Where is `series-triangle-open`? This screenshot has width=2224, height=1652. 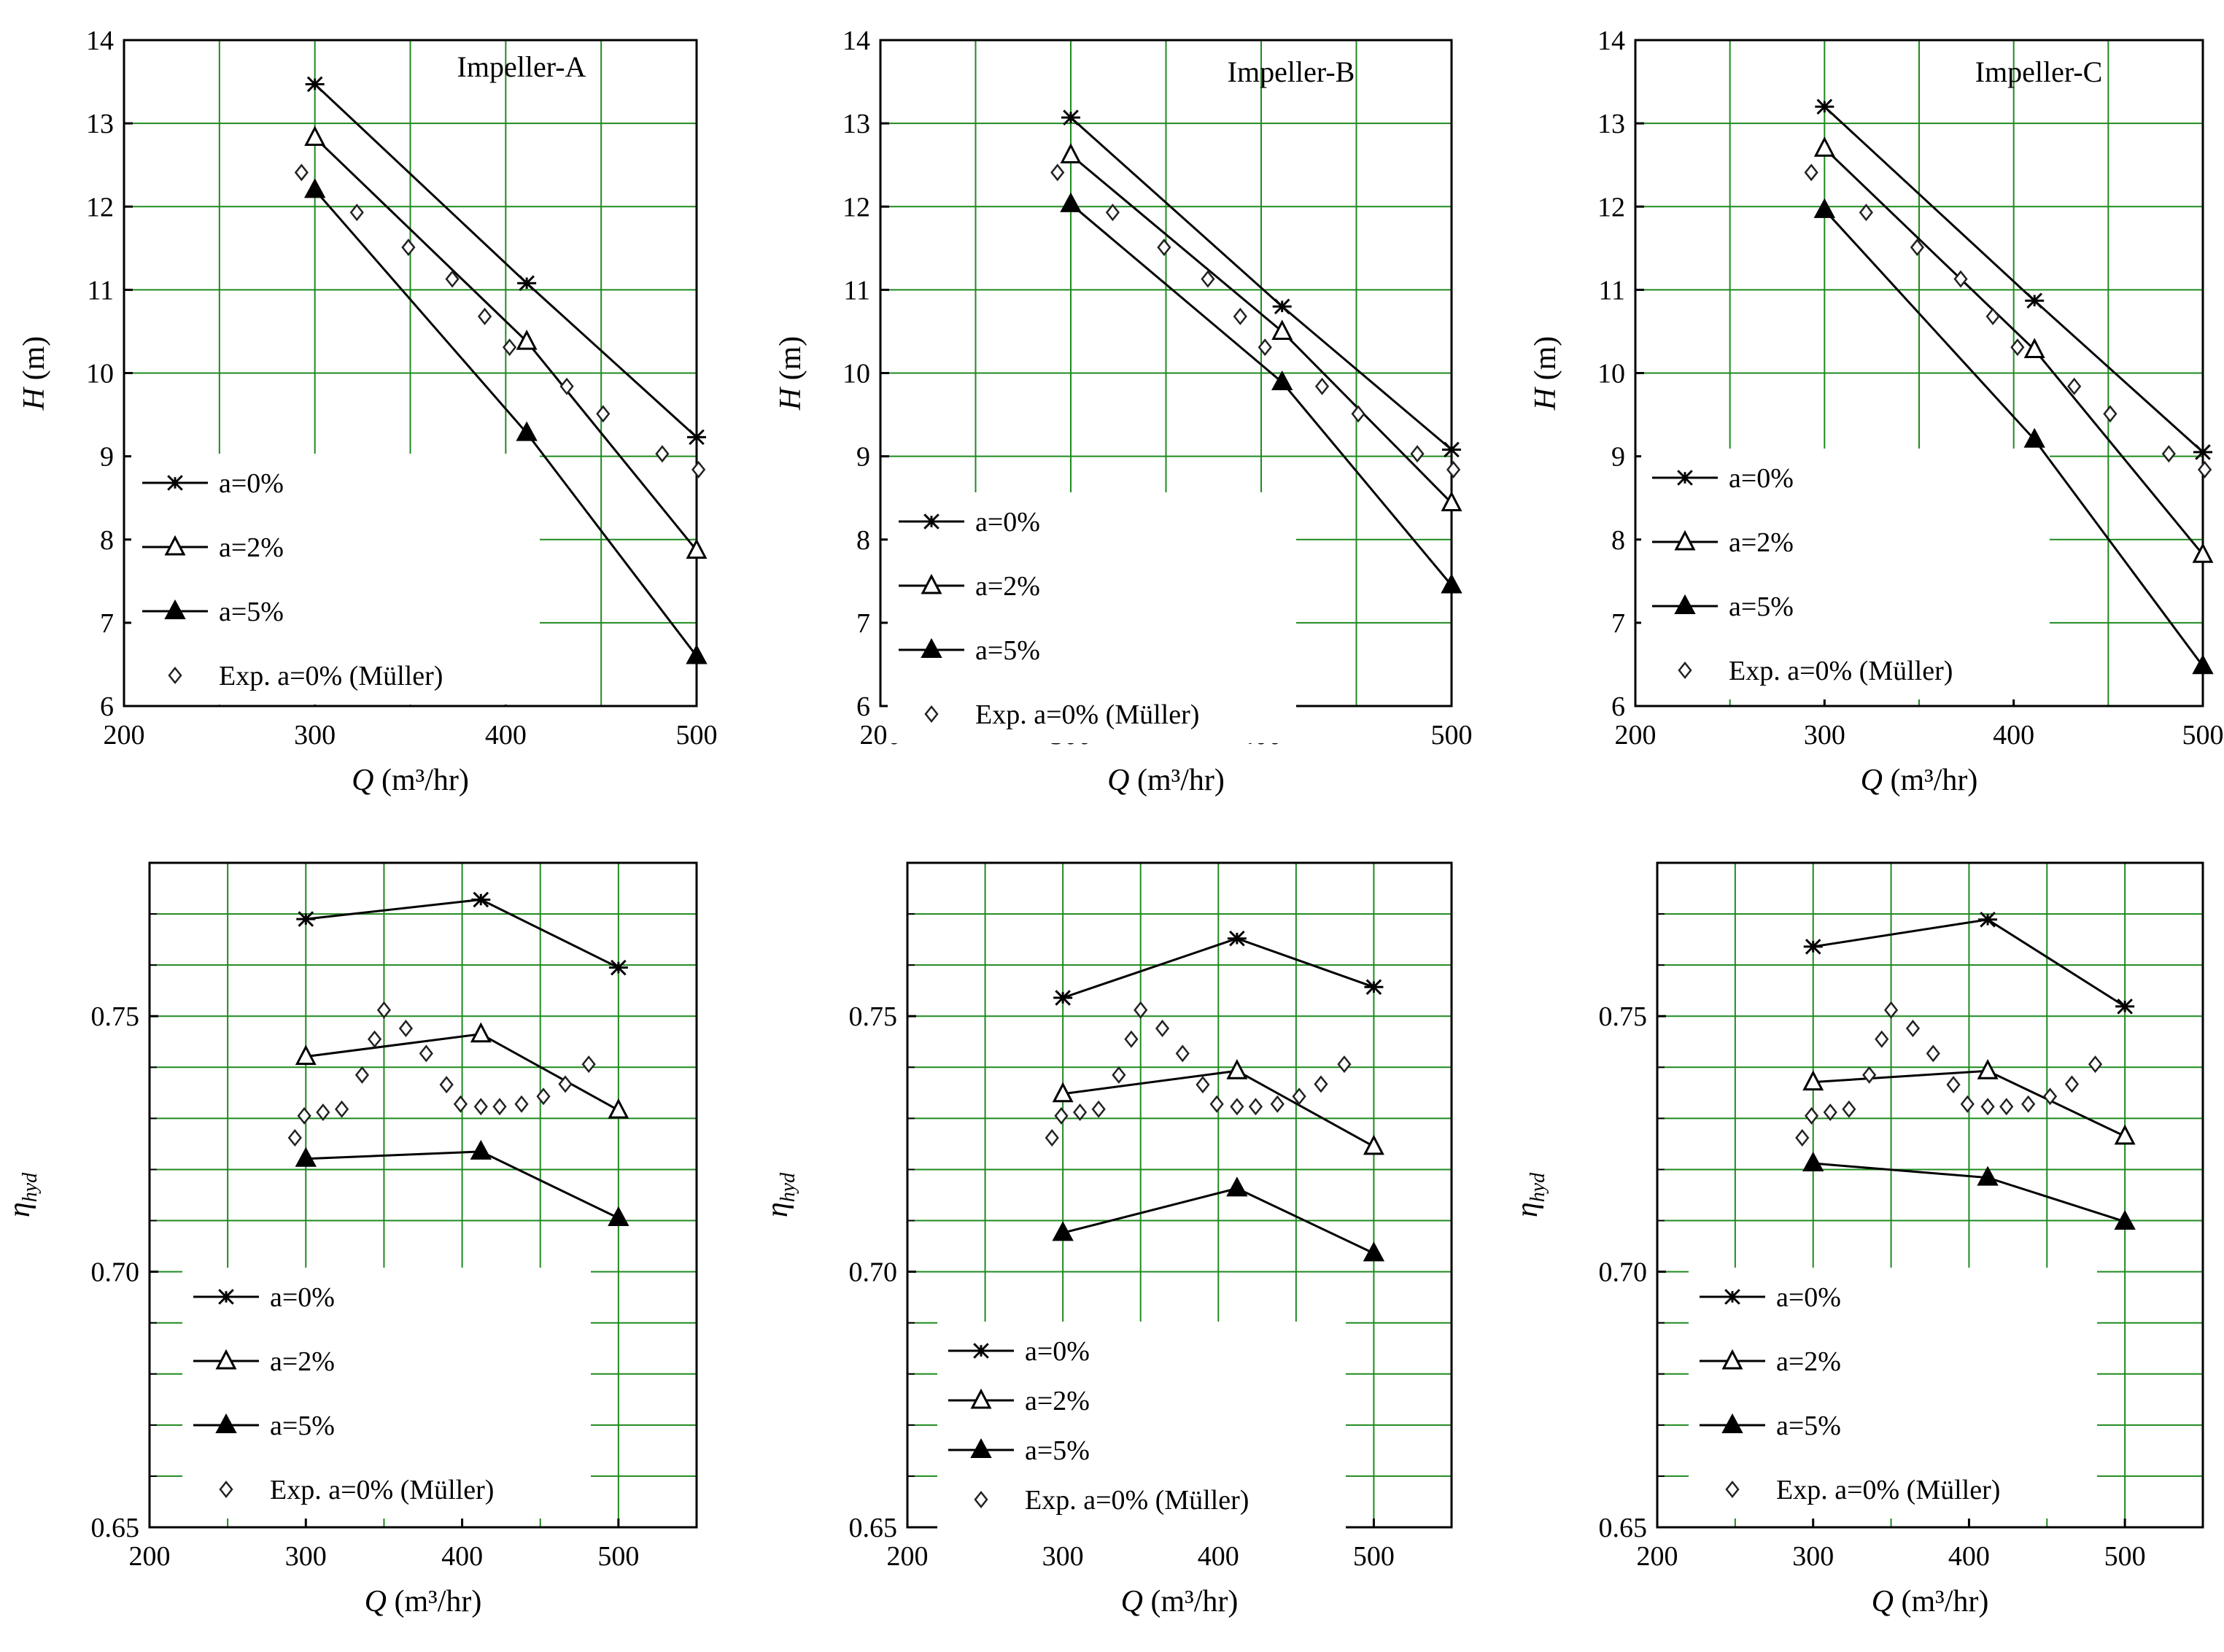 series-triangle-open is located at coordinates (462, 1070).